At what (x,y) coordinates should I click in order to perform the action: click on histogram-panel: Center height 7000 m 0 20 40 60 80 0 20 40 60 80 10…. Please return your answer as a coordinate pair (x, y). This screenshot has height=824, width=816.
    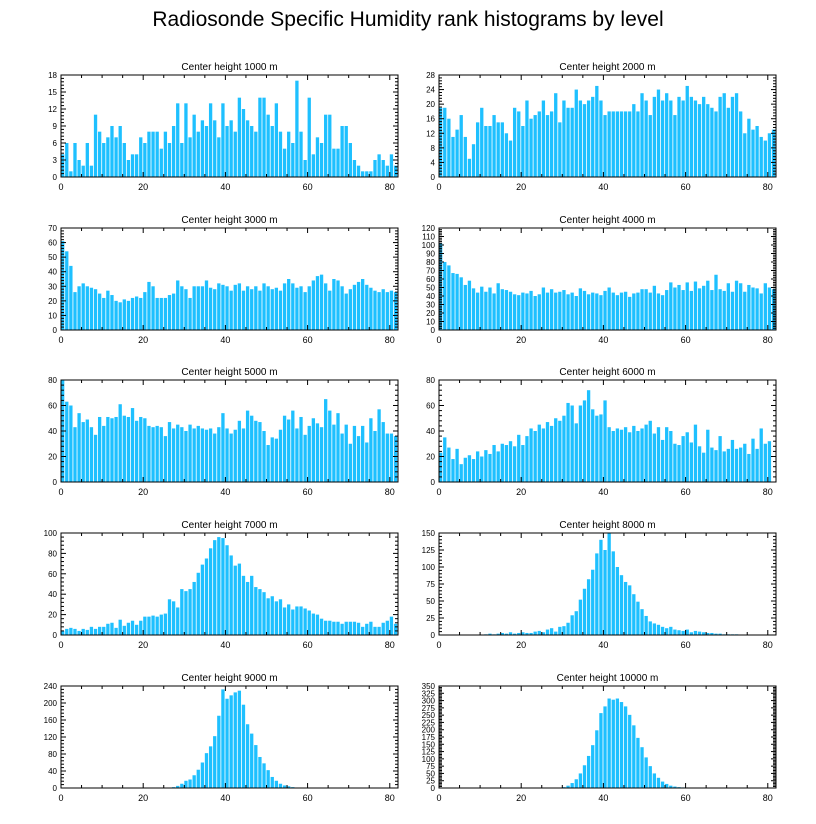
    Looking at the image, I should click on (221, 585).